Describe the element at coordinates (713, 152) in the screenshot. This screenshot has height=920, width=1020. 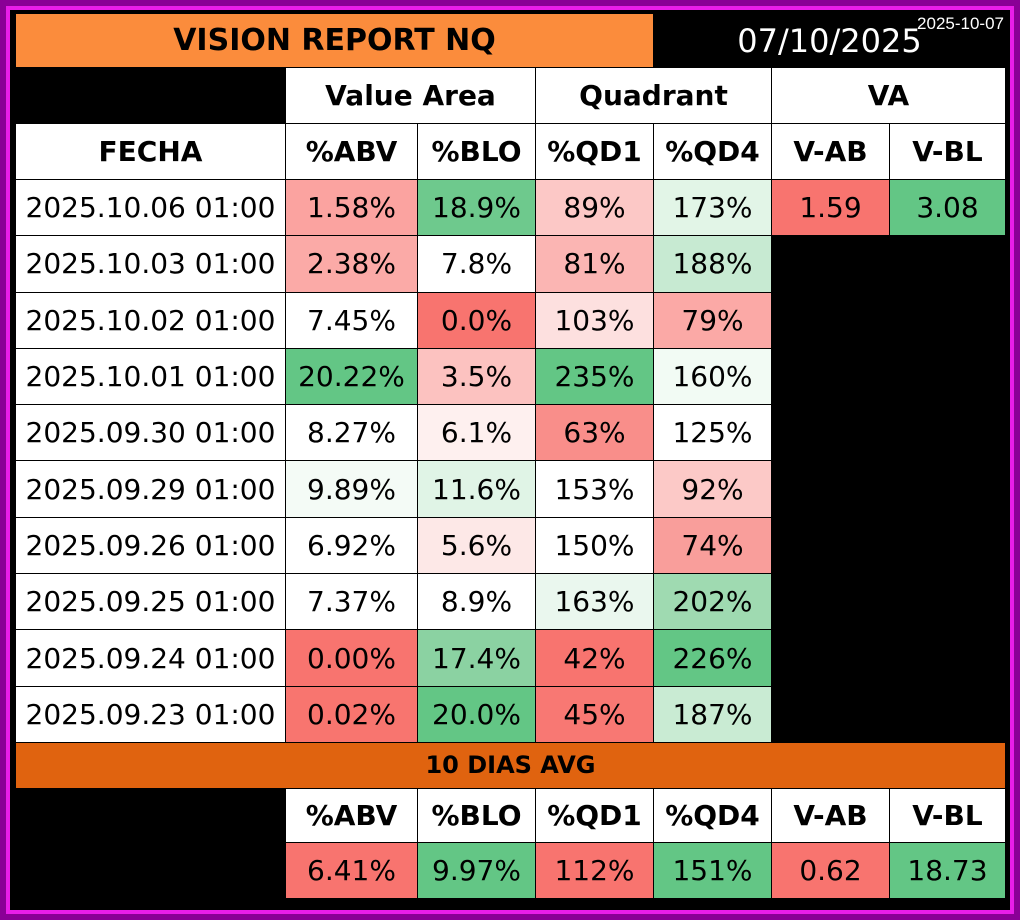
I see `col-header-qd4: %QD4` at that location.